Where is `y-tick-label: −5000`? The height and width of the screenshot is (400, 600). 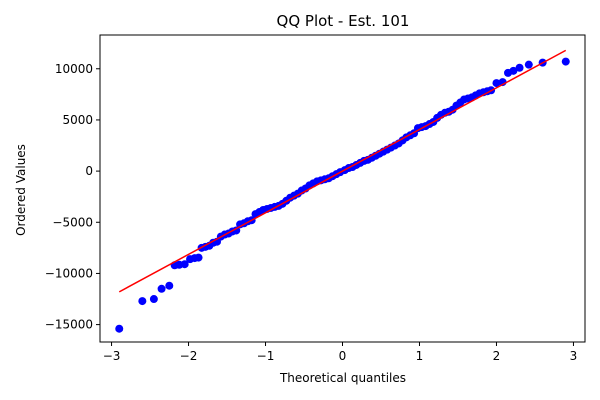
y-tick-label: −5000 is located at coordinates (72, 222).